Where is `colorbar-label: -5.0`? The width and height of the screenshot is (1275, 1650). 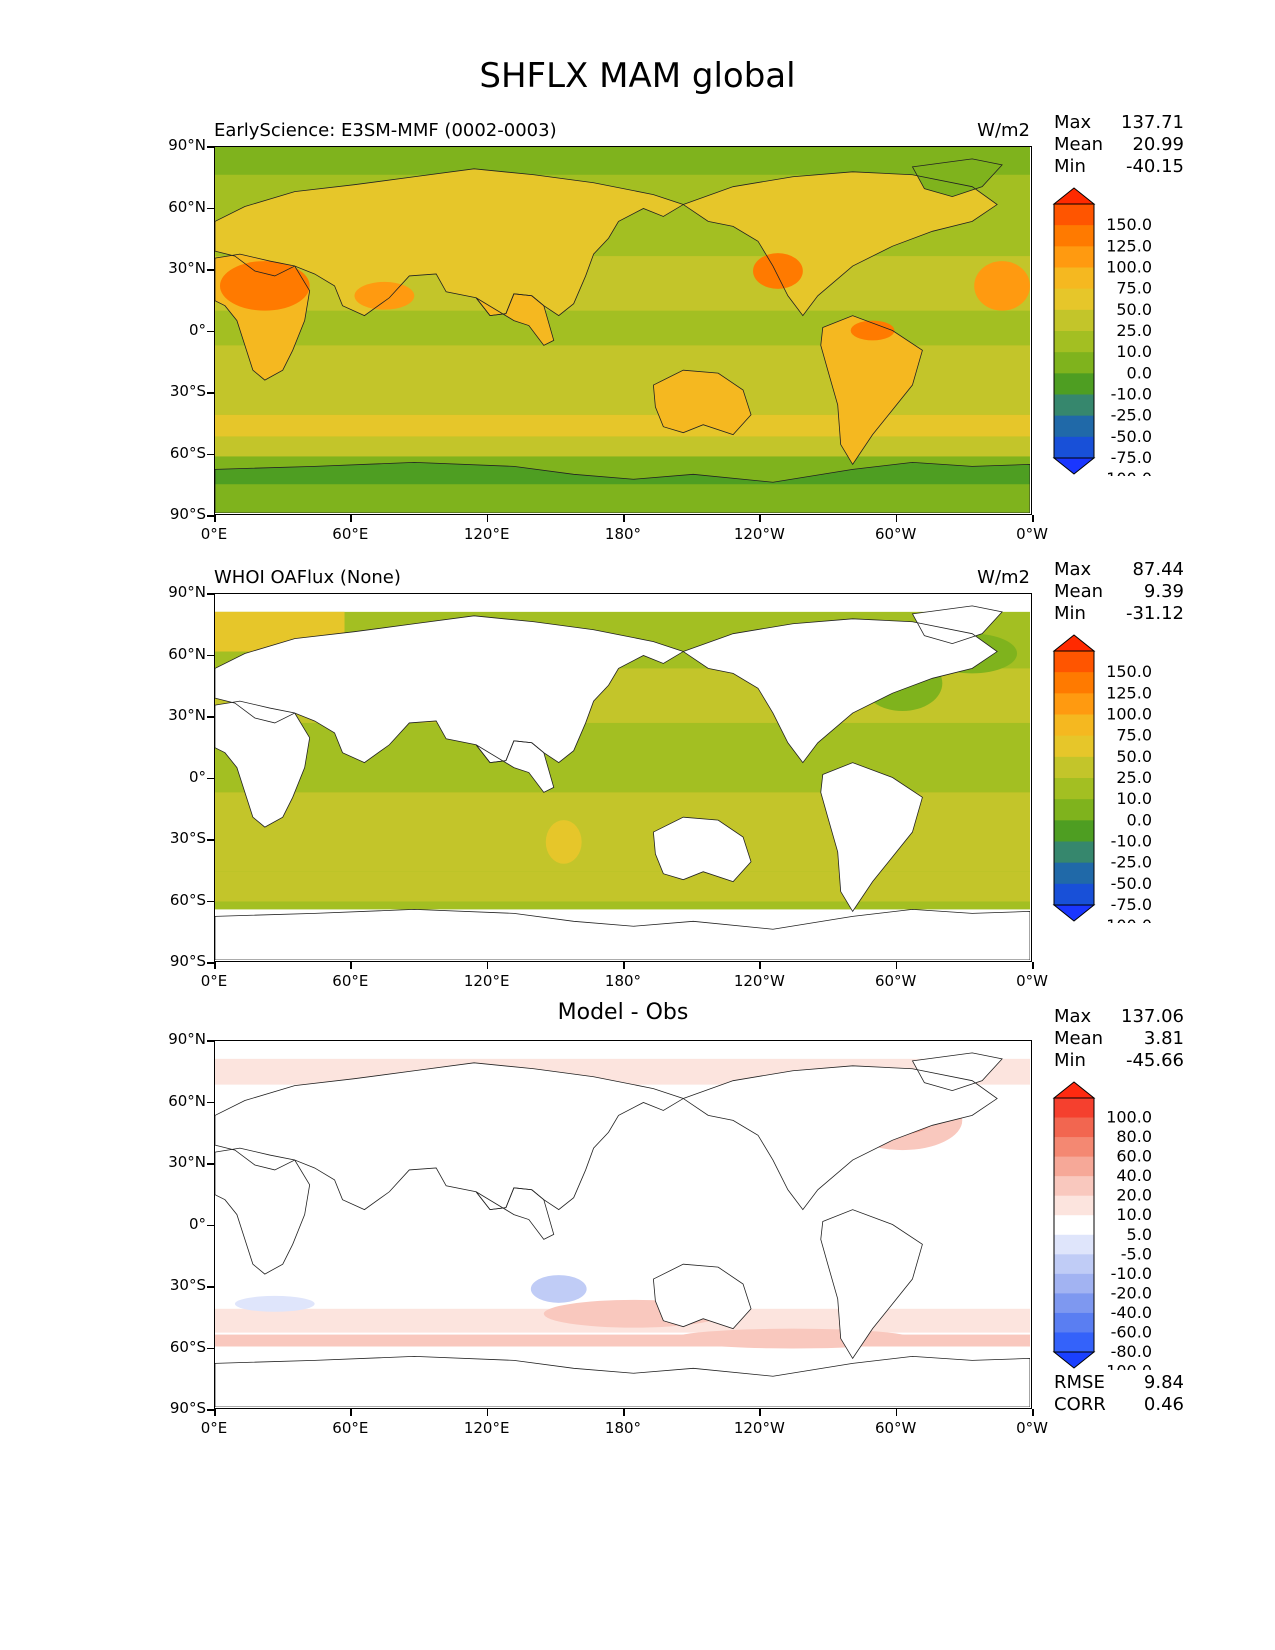 colorbar-label: -5.0 is located at coordinates (1136, 1253).